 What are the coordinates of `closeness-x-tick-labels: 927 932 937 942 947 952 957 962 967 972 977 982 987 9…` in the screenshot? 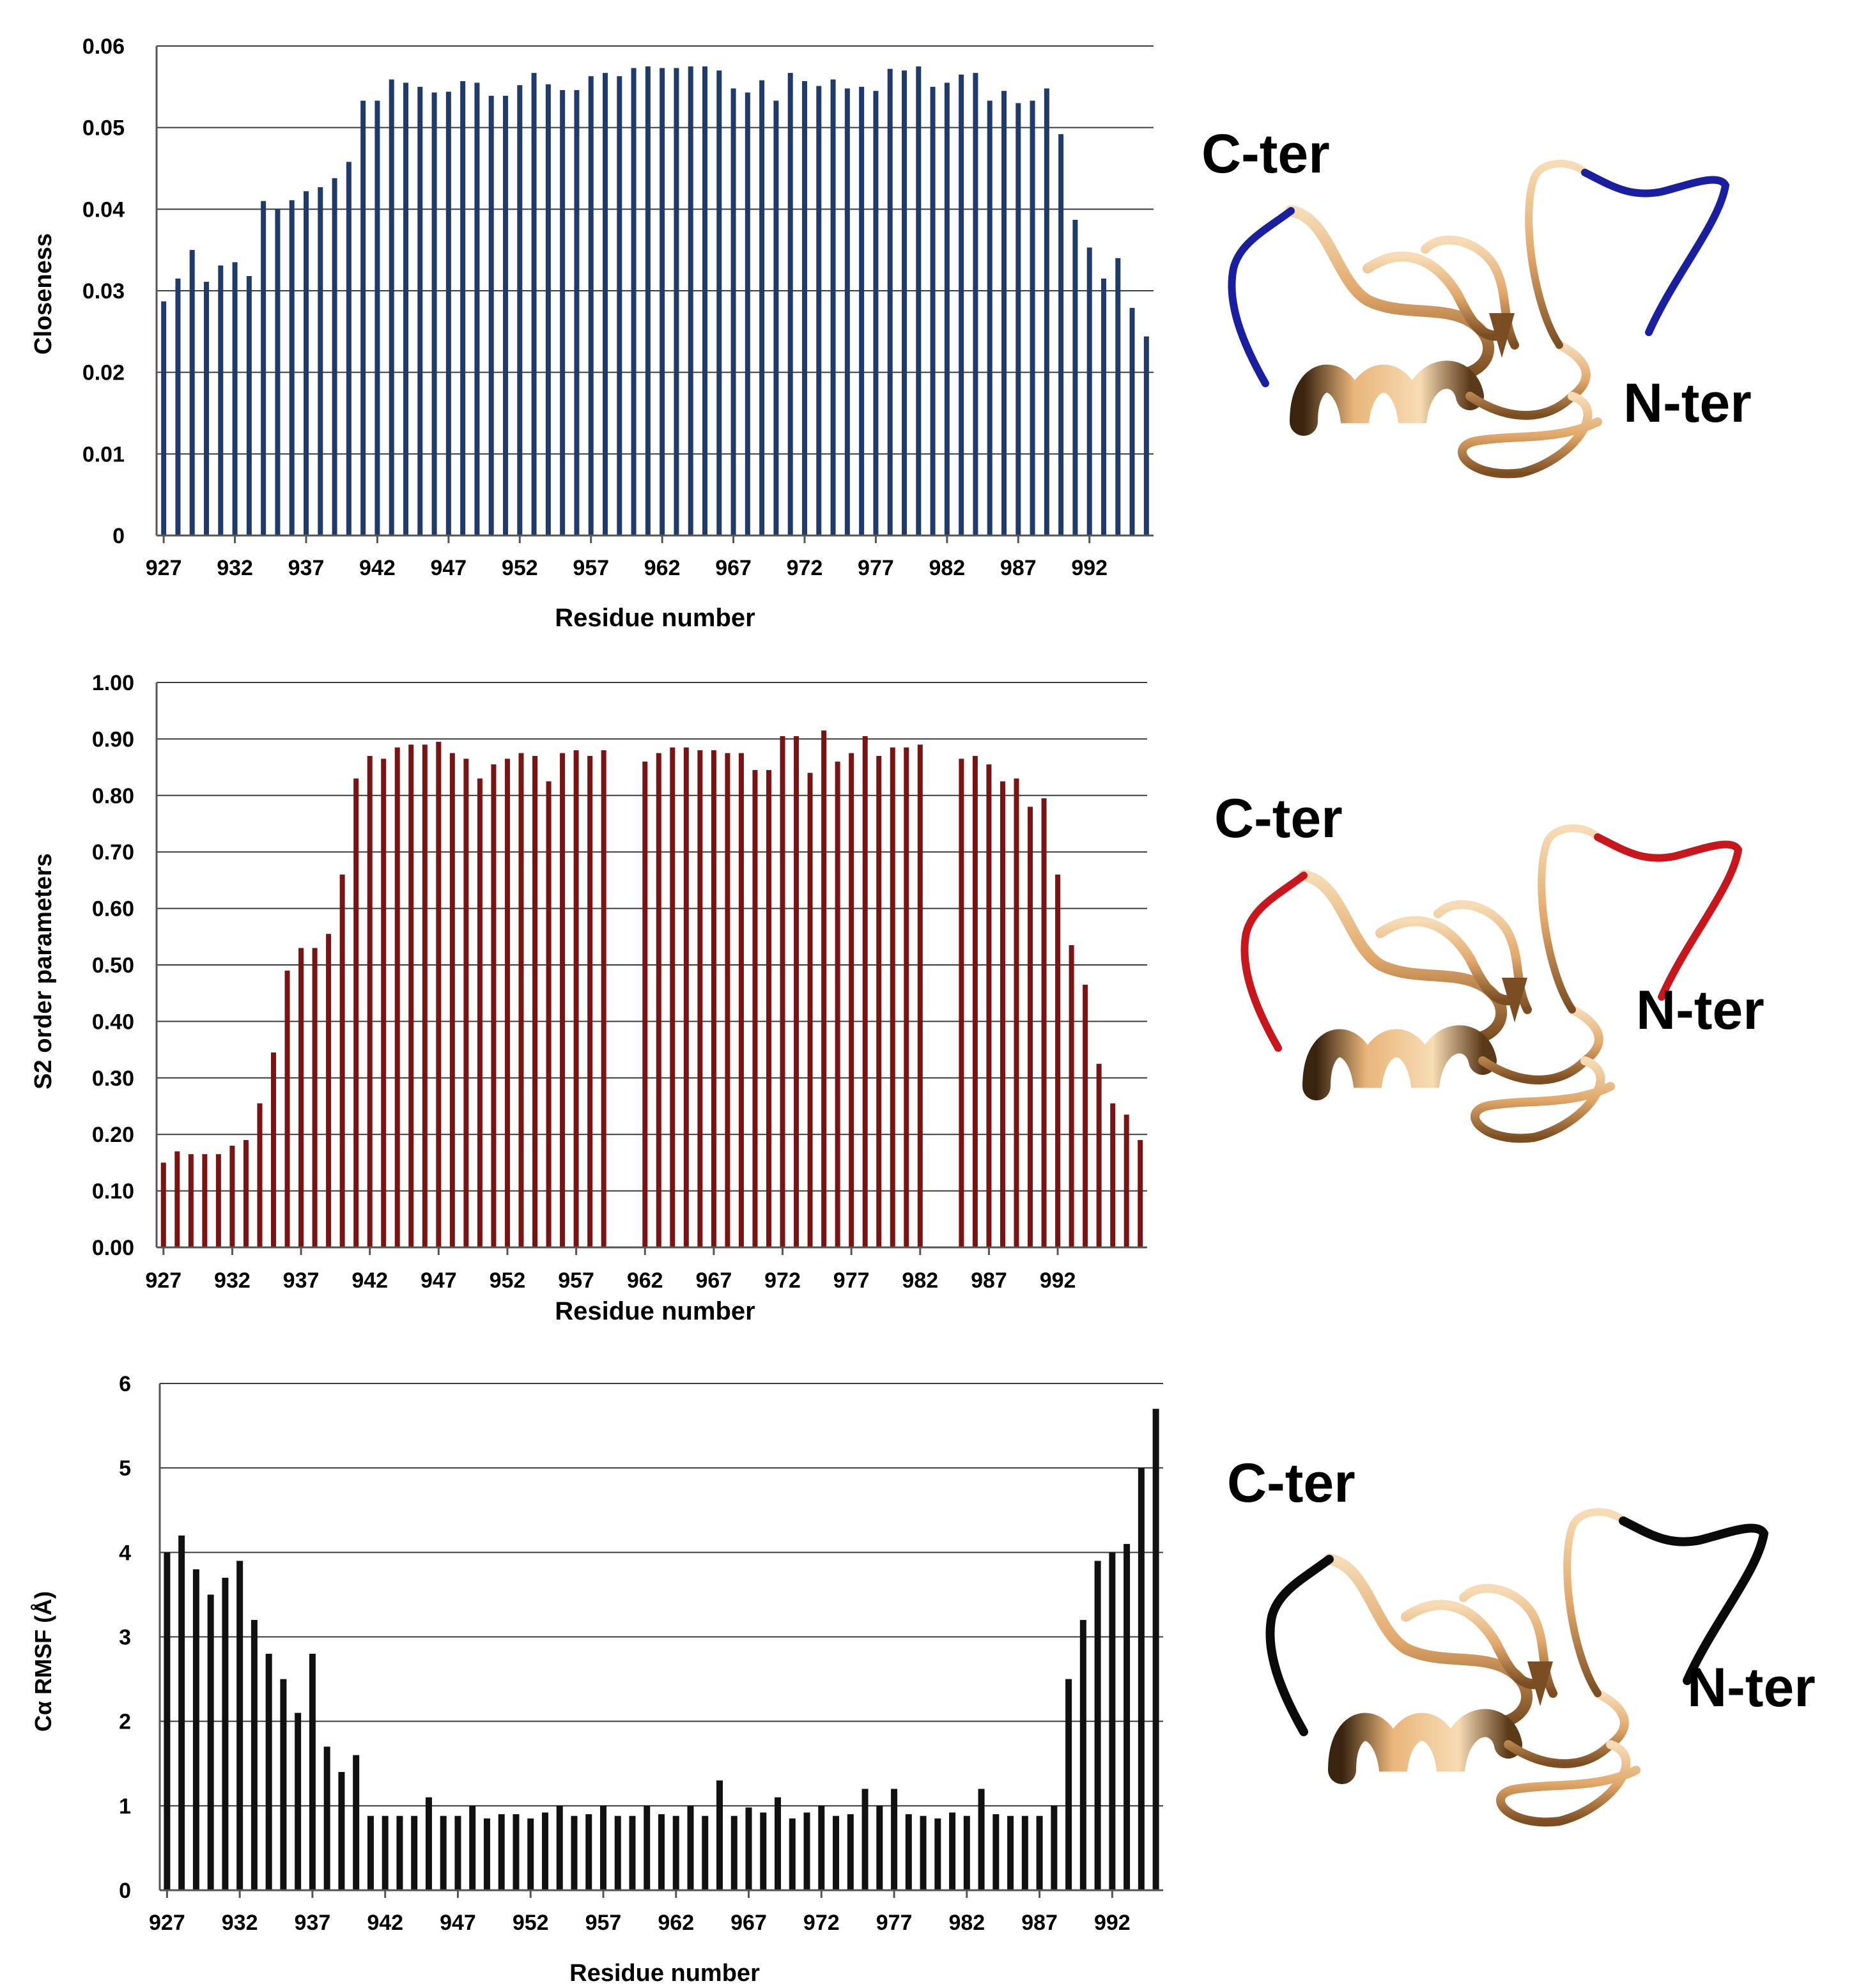 It's located at (627, 558).